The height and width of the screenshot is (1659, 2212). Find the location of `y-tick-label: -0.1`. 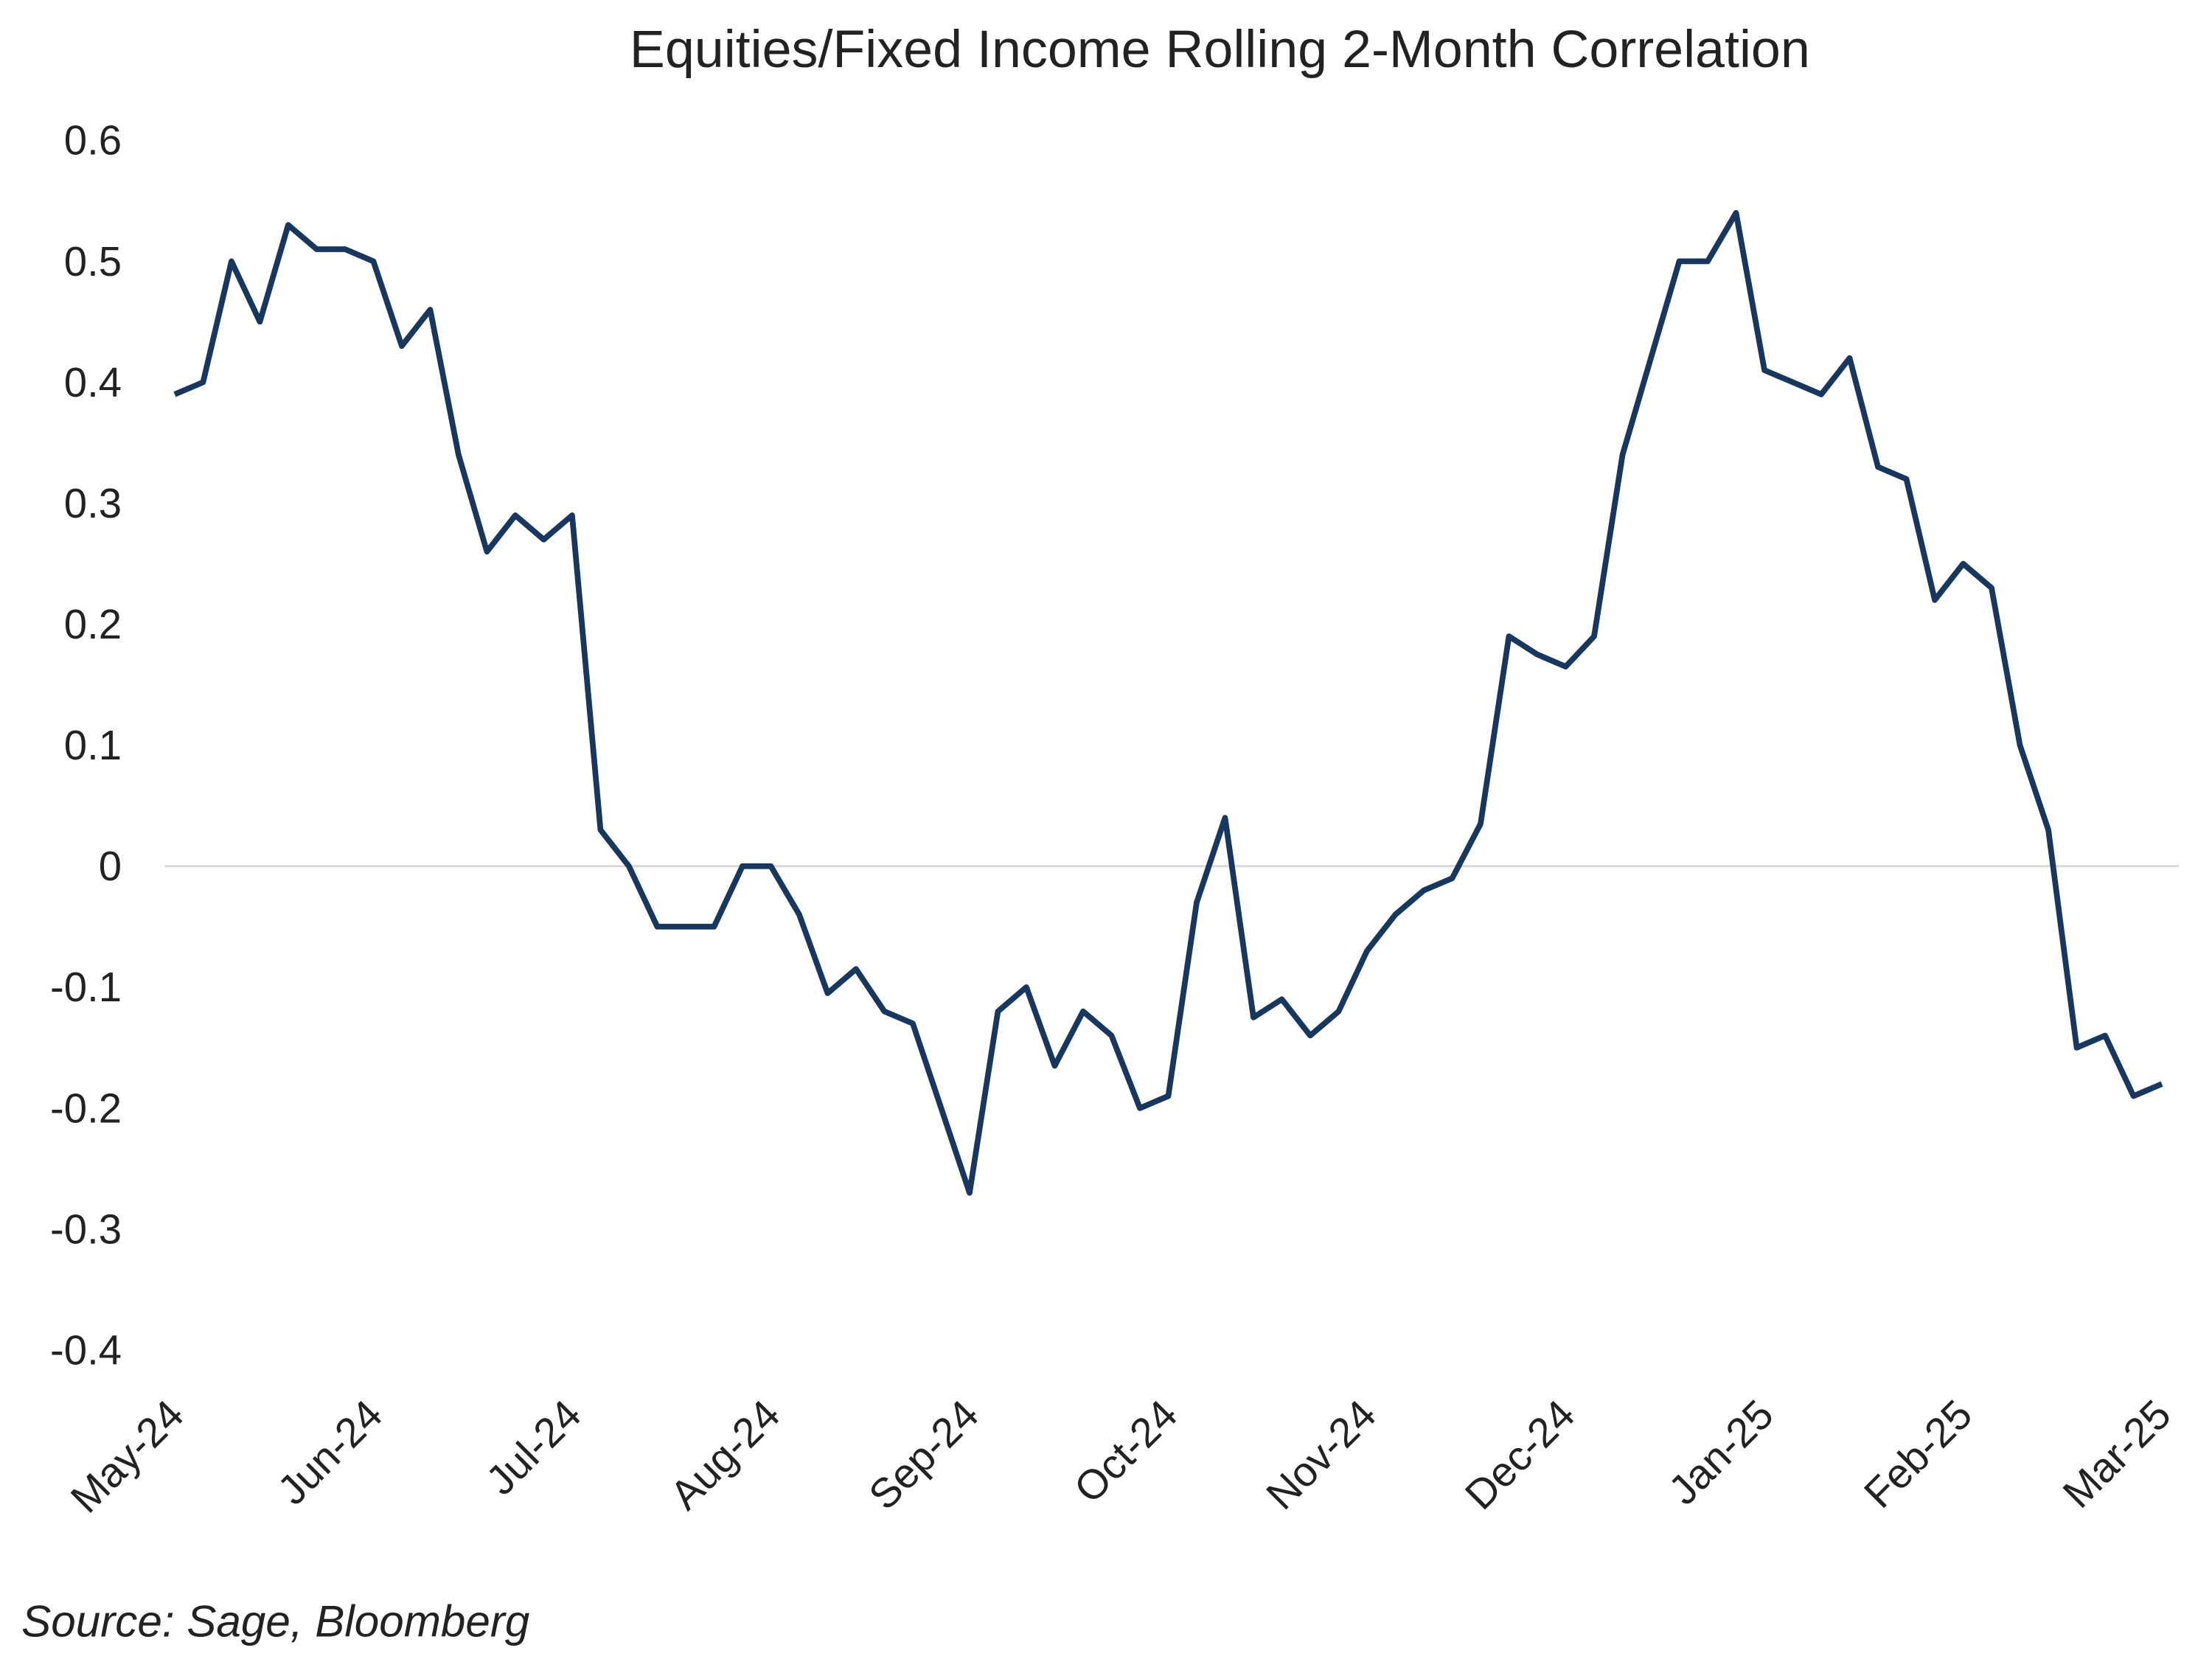

y-tick-label: -0.1 is located at coordinates (86, 987).